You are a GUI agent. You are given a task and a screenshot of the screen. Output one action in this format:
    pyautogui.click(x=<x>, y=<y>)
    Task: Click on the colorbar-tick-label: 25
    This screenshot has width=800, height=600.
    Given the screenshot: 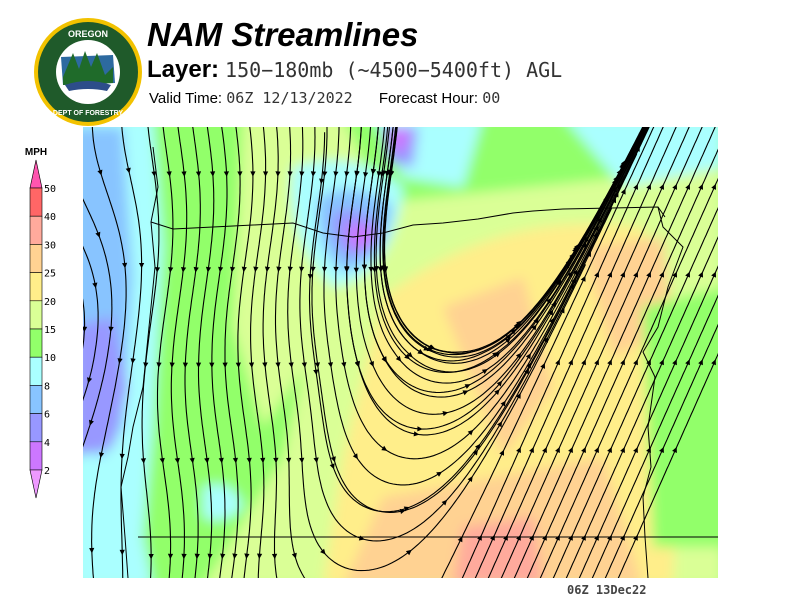 What is the action you would take?
    pyautogui.click(x=50, y=274)
    